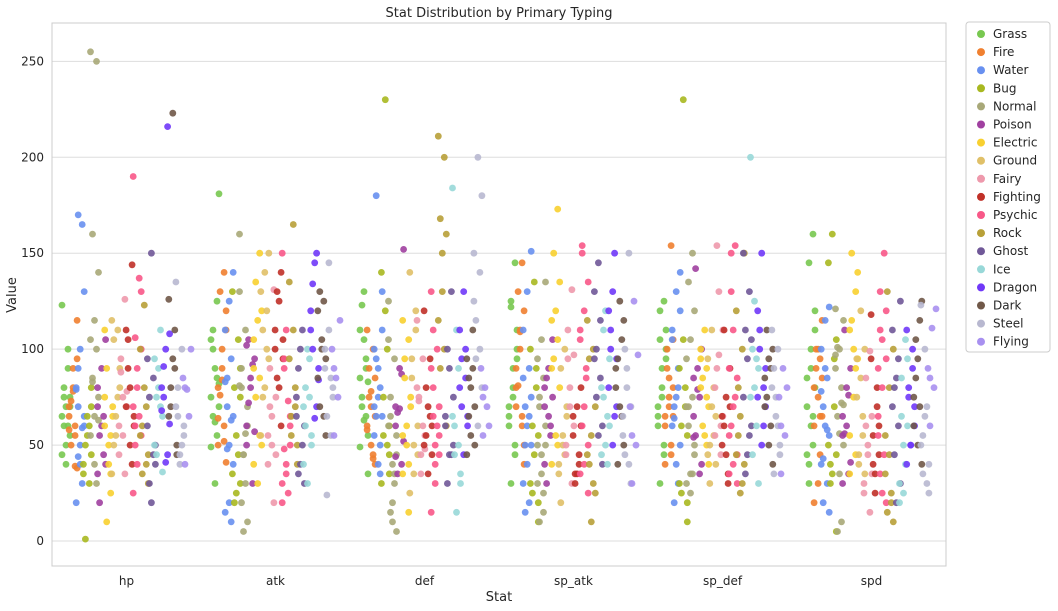 The image size is (1058, 611). Describe the element at coordinates (32, 253) in the screenshot. I see `y-tick-label: 150` at that location.